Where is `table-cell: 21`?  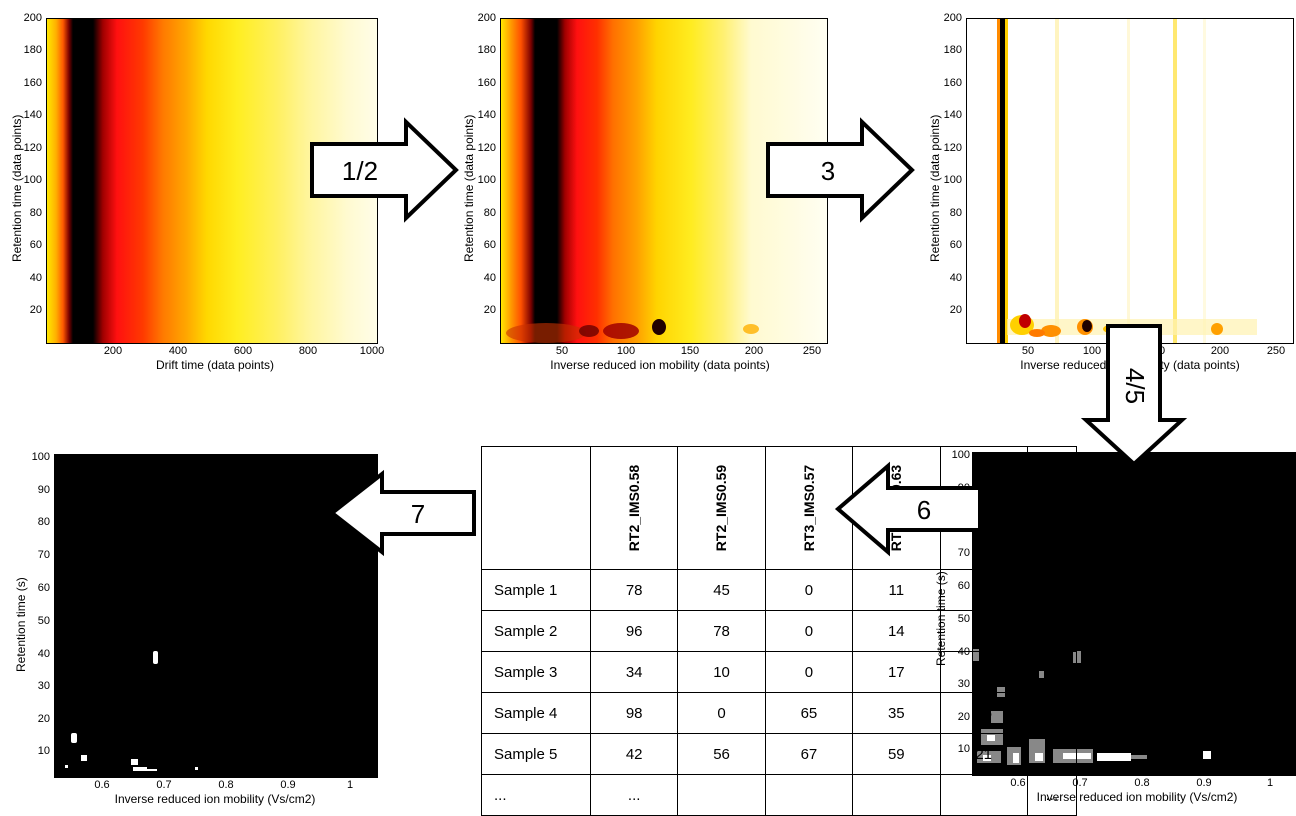
table-cell: 21 is located at coordinates (983, 754).